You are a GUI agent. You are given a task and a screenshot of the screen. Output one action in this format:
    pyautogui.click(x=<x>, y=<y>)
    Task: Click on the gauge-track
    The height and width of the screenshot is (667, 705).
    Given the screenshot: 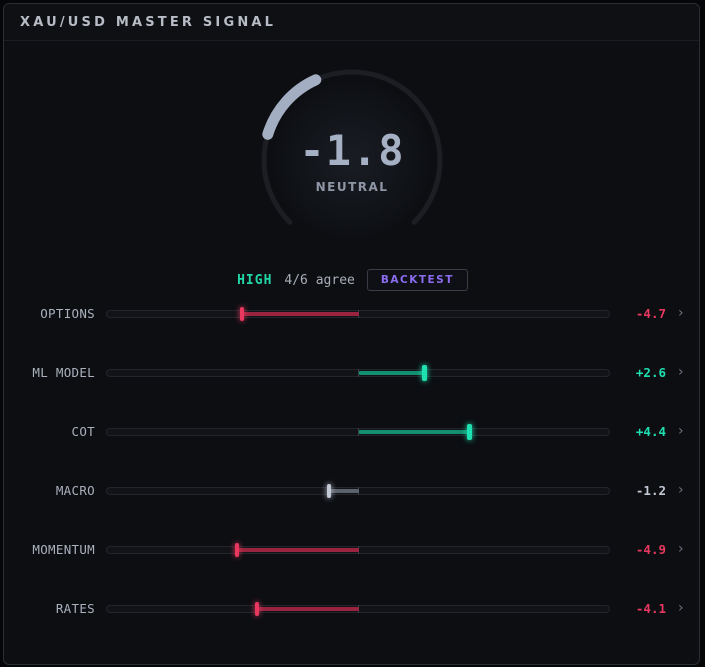 What is the action you would take?
    pyautogui.click(x=352, y=147)
    